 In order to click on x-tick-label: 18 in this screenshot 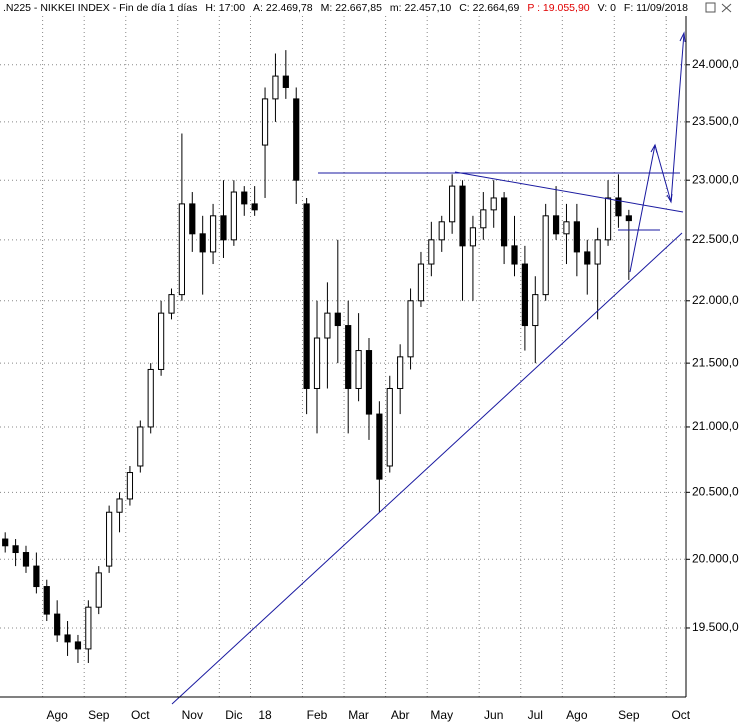, I will do `click(265, 715)`.